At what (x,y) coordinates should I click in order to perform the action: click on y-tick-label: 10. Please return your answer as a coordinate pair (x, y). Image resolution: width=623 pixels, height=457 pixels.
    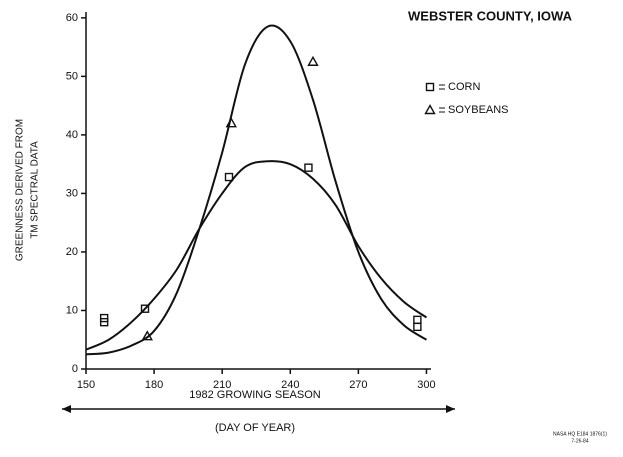
    Looking at the image, I should click on (72, 310).